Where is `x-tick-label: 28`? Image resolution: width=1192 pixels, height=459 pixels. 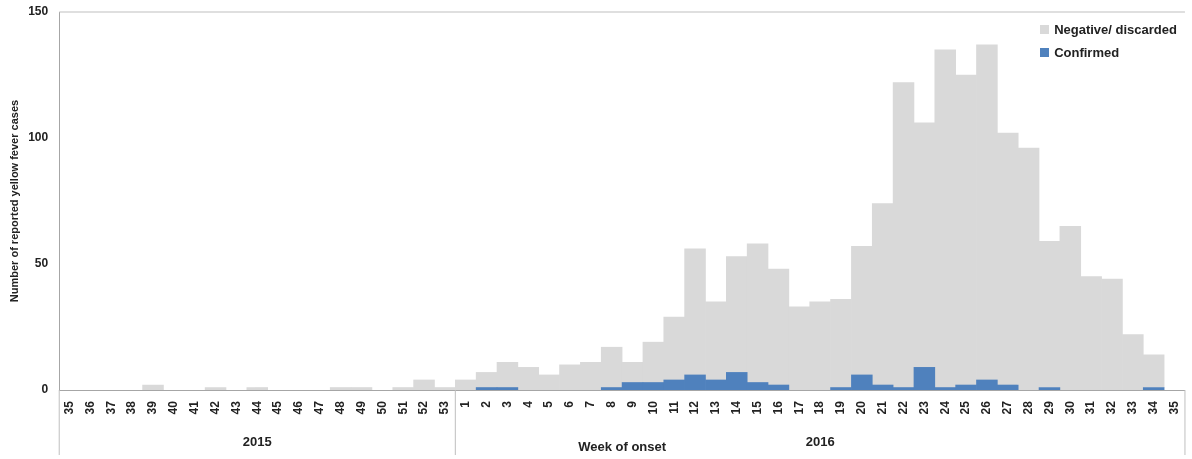 x-tick-label: 28 is located at coordinates (1027, 407).